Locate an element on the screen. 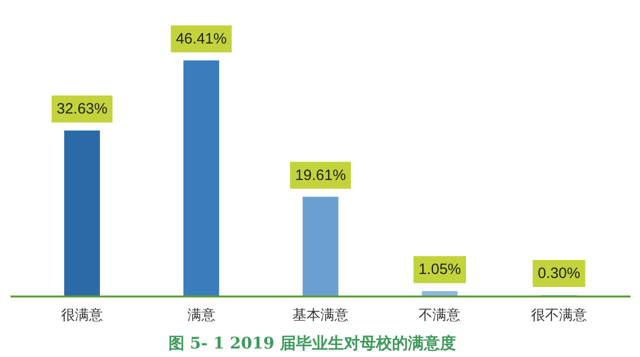 The height and width of the screenshot is (357, 640). x-tick-label: 很不满意 is located at coordinates (558, 316).